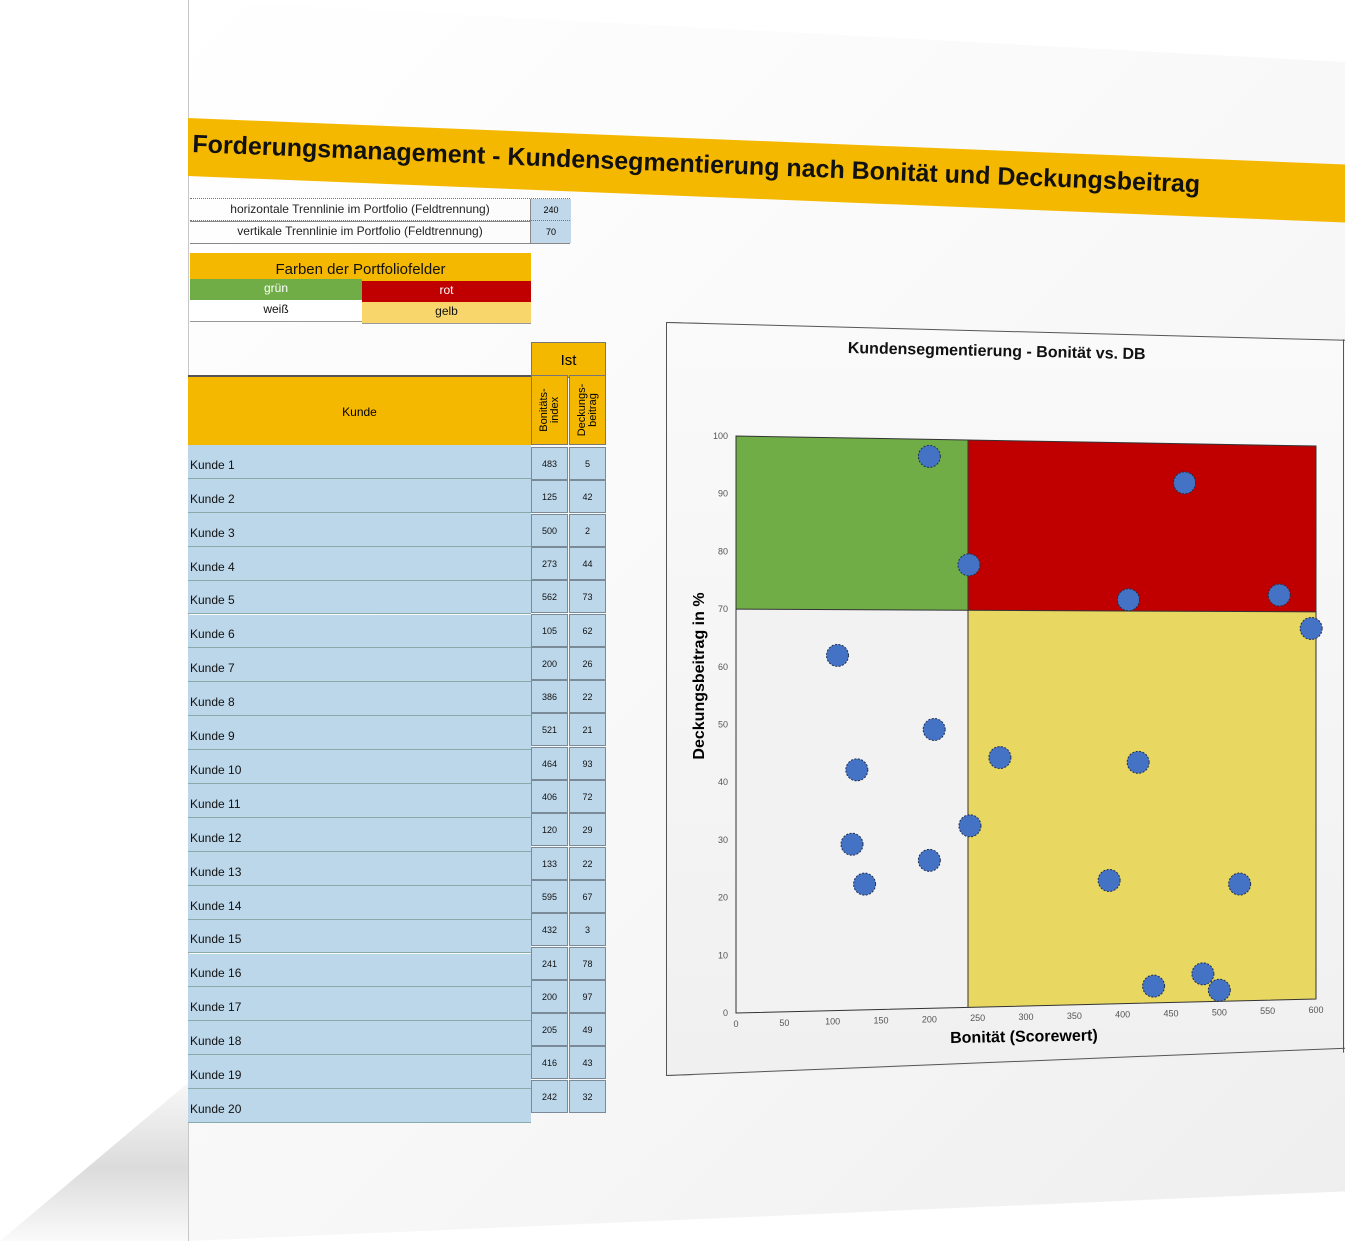 This screenshot has width=1345, height=1241. I want to click on customer-name: Kunde 20, so click(216, 1108).